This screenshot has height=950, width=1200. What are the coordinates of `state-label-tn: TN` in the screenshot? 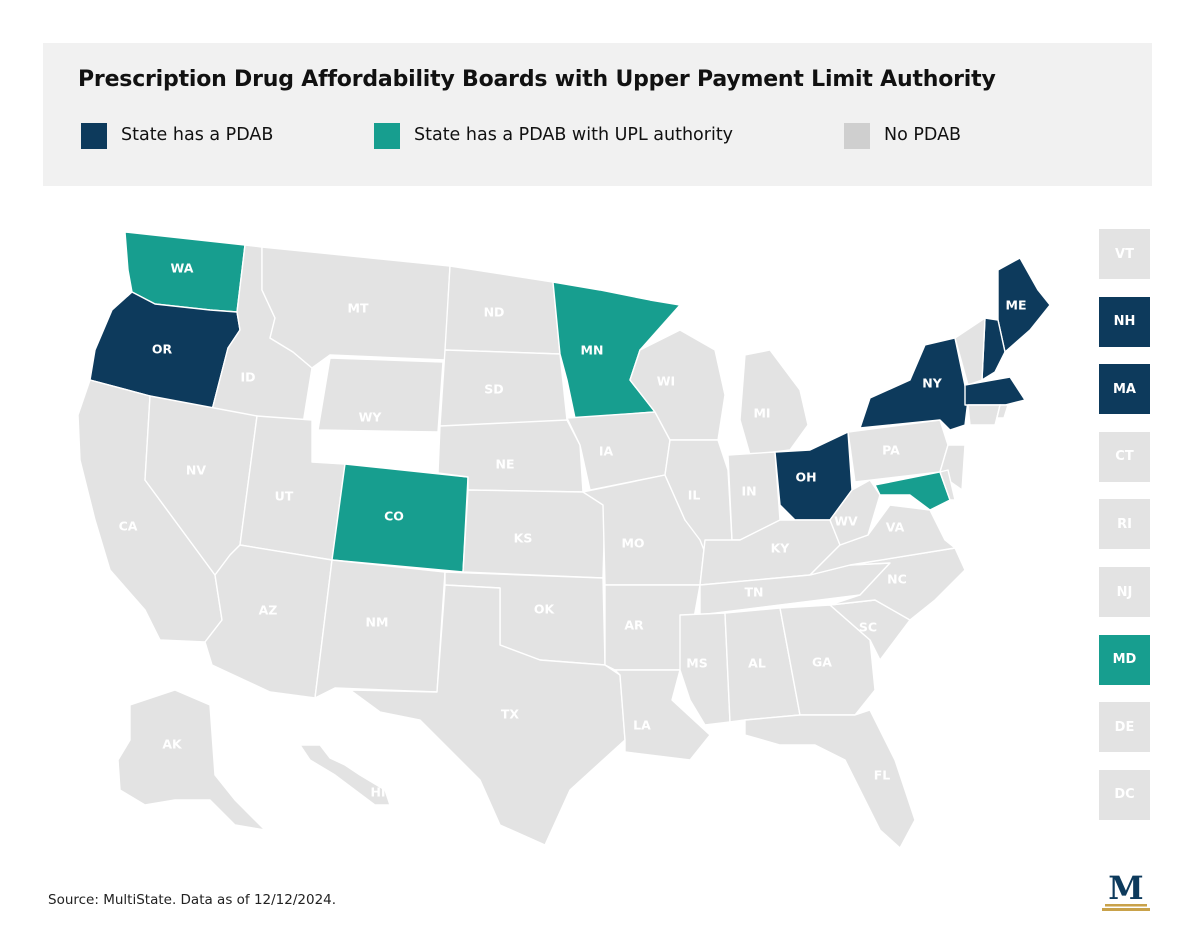 It's located at (754, 592).